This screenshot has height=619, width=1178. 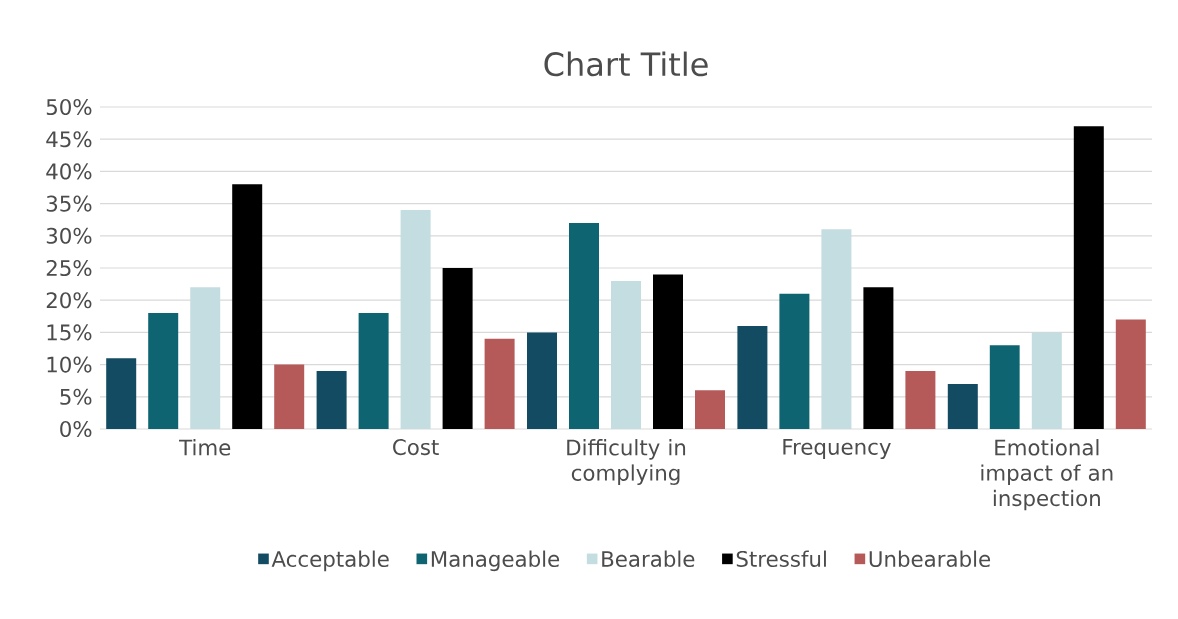 What do you see at coordinates (930, 559) in the screenshot?
I see `legend-label: Unbearable` at bounding box center [930, 559].